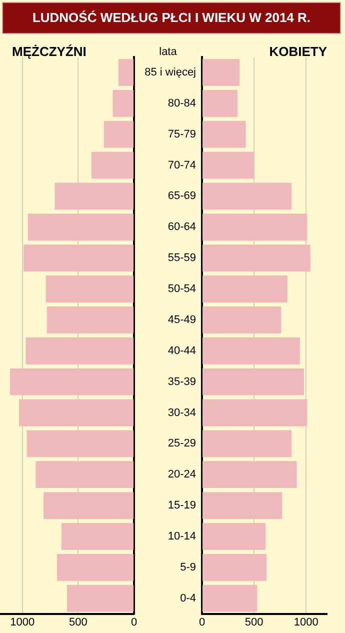 The image size is (345, 633). I want to click on y-tick-label: 10-14, so click(182, 536).